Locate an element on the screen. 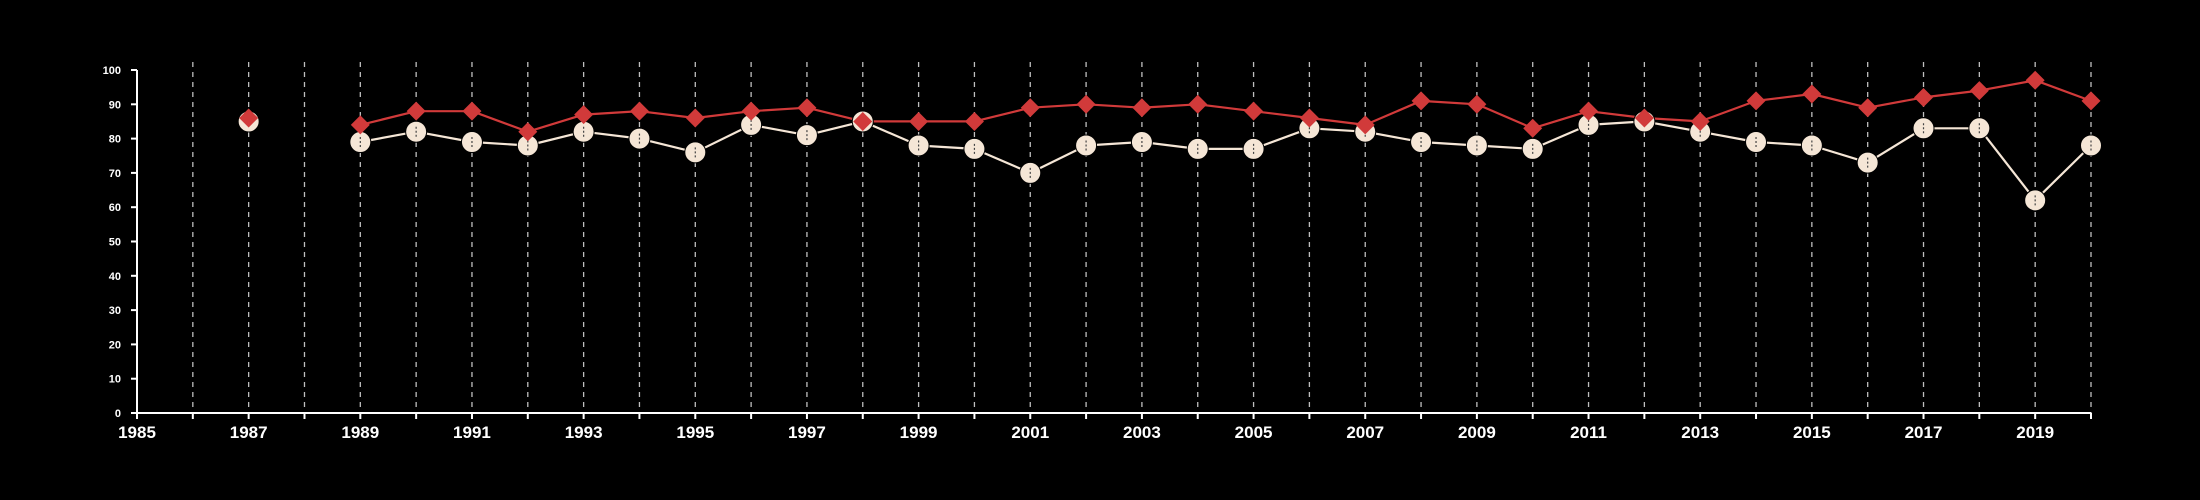 The height and width of the screenshot is (500, 2200). x-tick-label: 1985 is located at coordinates (137, 432).